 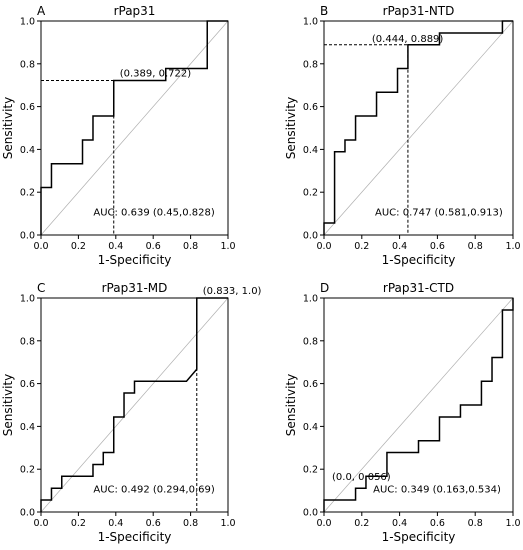 What do you see at coordinates (135, 11) in the screenshot?
I see `chart-title: rPap31` at bounding box center [135, 11].